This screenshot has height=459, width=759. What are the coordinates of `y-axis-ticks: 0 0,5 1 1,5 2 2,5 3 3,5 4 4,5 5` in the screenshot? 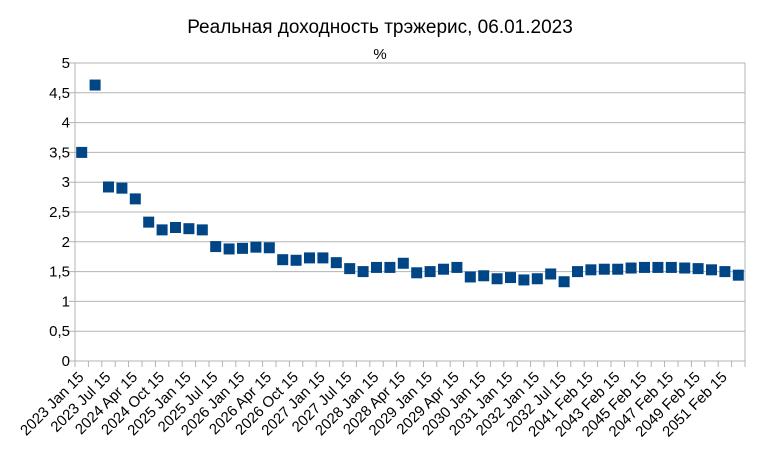 It's located at (59, 212).